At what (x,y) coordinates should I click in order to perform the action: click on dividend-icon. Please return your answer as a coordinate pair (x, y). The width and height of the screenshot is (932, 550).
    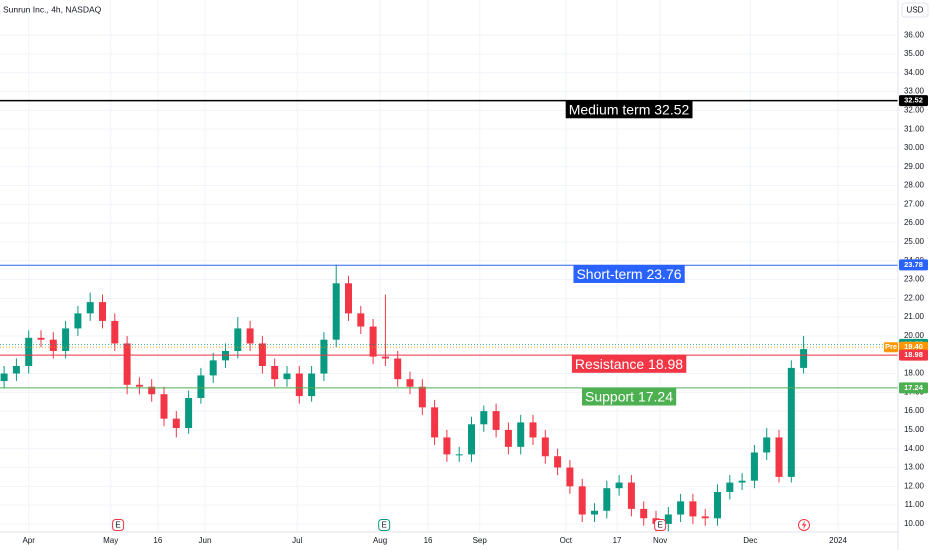
    Looking at the image, I should click on (804, 525).